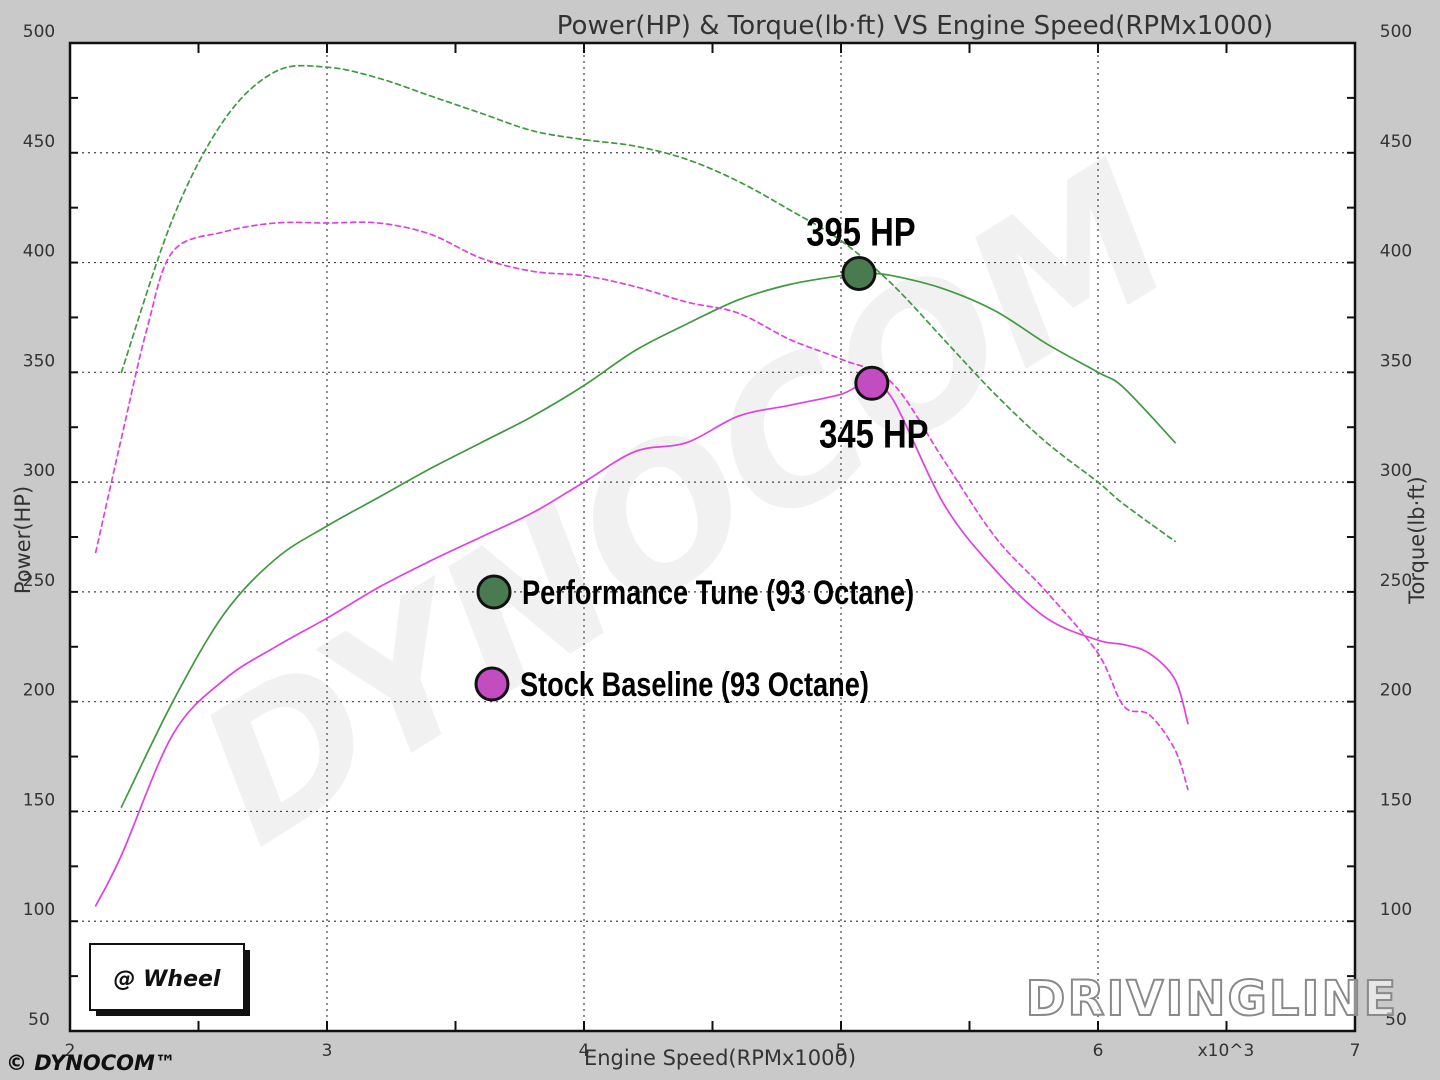  Describe the element at coordinates (718, 592) in the screenshot. I see `legend-label-0: Performance Tune (93 Octane)` at that location.